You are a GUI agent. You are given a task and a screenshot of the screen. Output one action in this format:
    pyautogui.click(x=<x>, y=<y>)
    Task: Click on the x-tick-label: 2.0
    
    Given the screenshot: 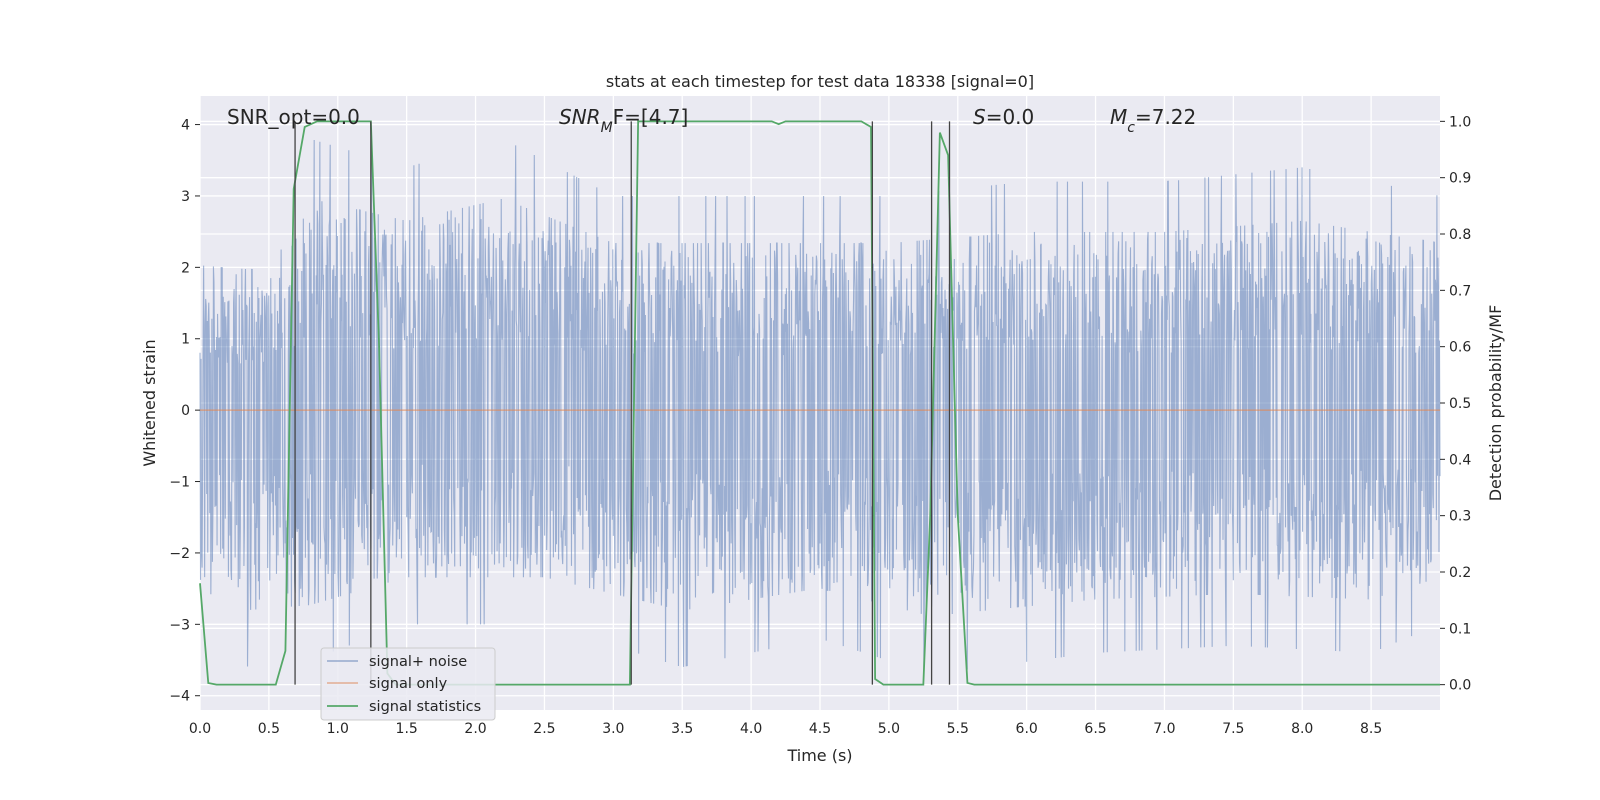 What is the action you would take?
    pyautogui.click(x=475, y=729)
    